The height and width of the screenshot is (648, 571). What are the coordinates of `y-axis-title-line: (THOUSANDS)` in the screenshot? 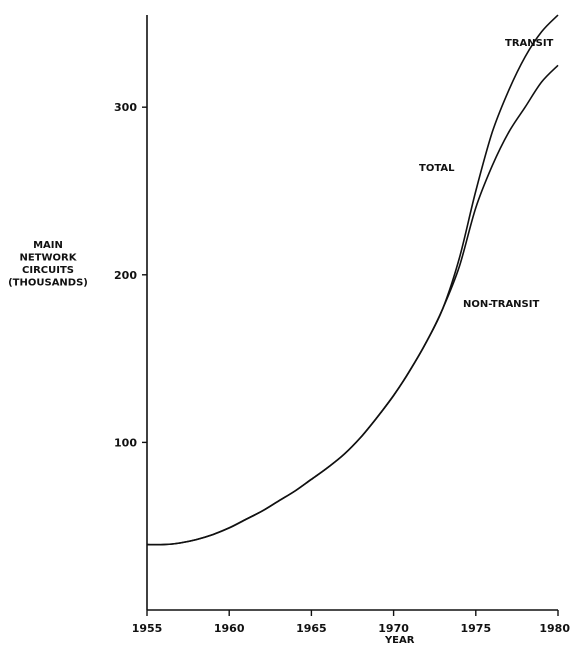 It's located at (48, 283).